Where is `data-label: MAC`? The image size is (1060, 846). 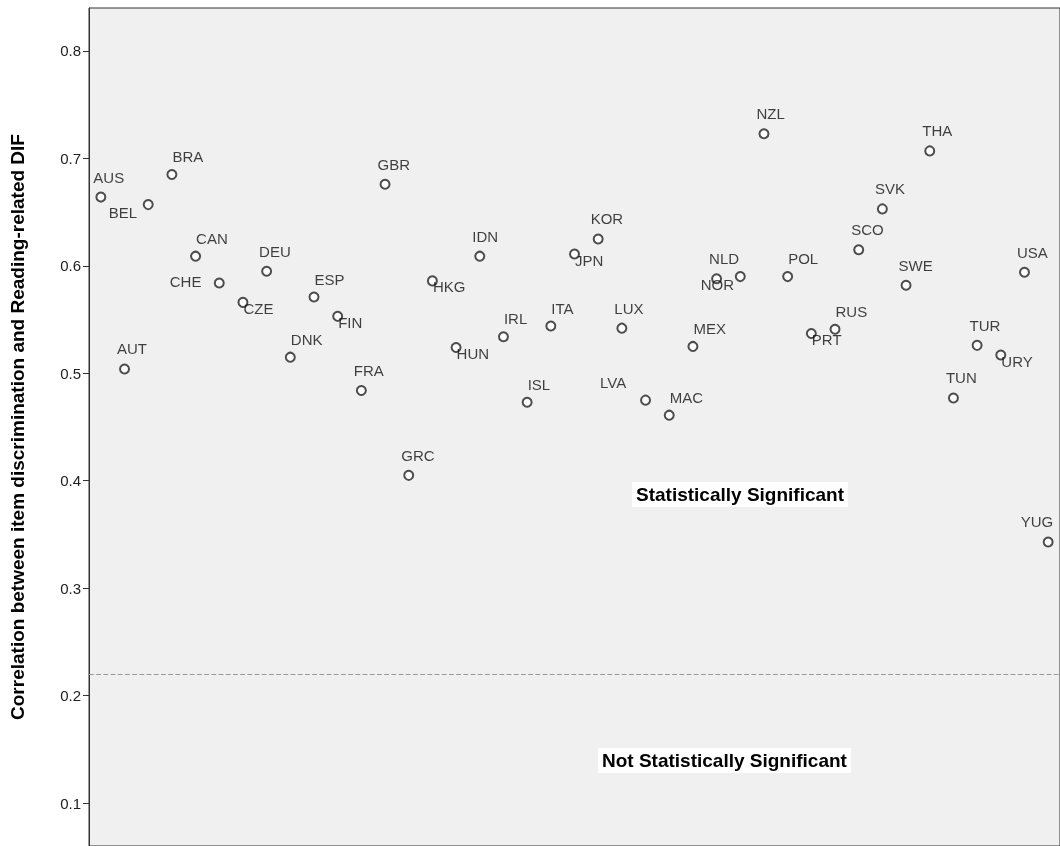
data-label: MAC is located at coordinates (686, 397).